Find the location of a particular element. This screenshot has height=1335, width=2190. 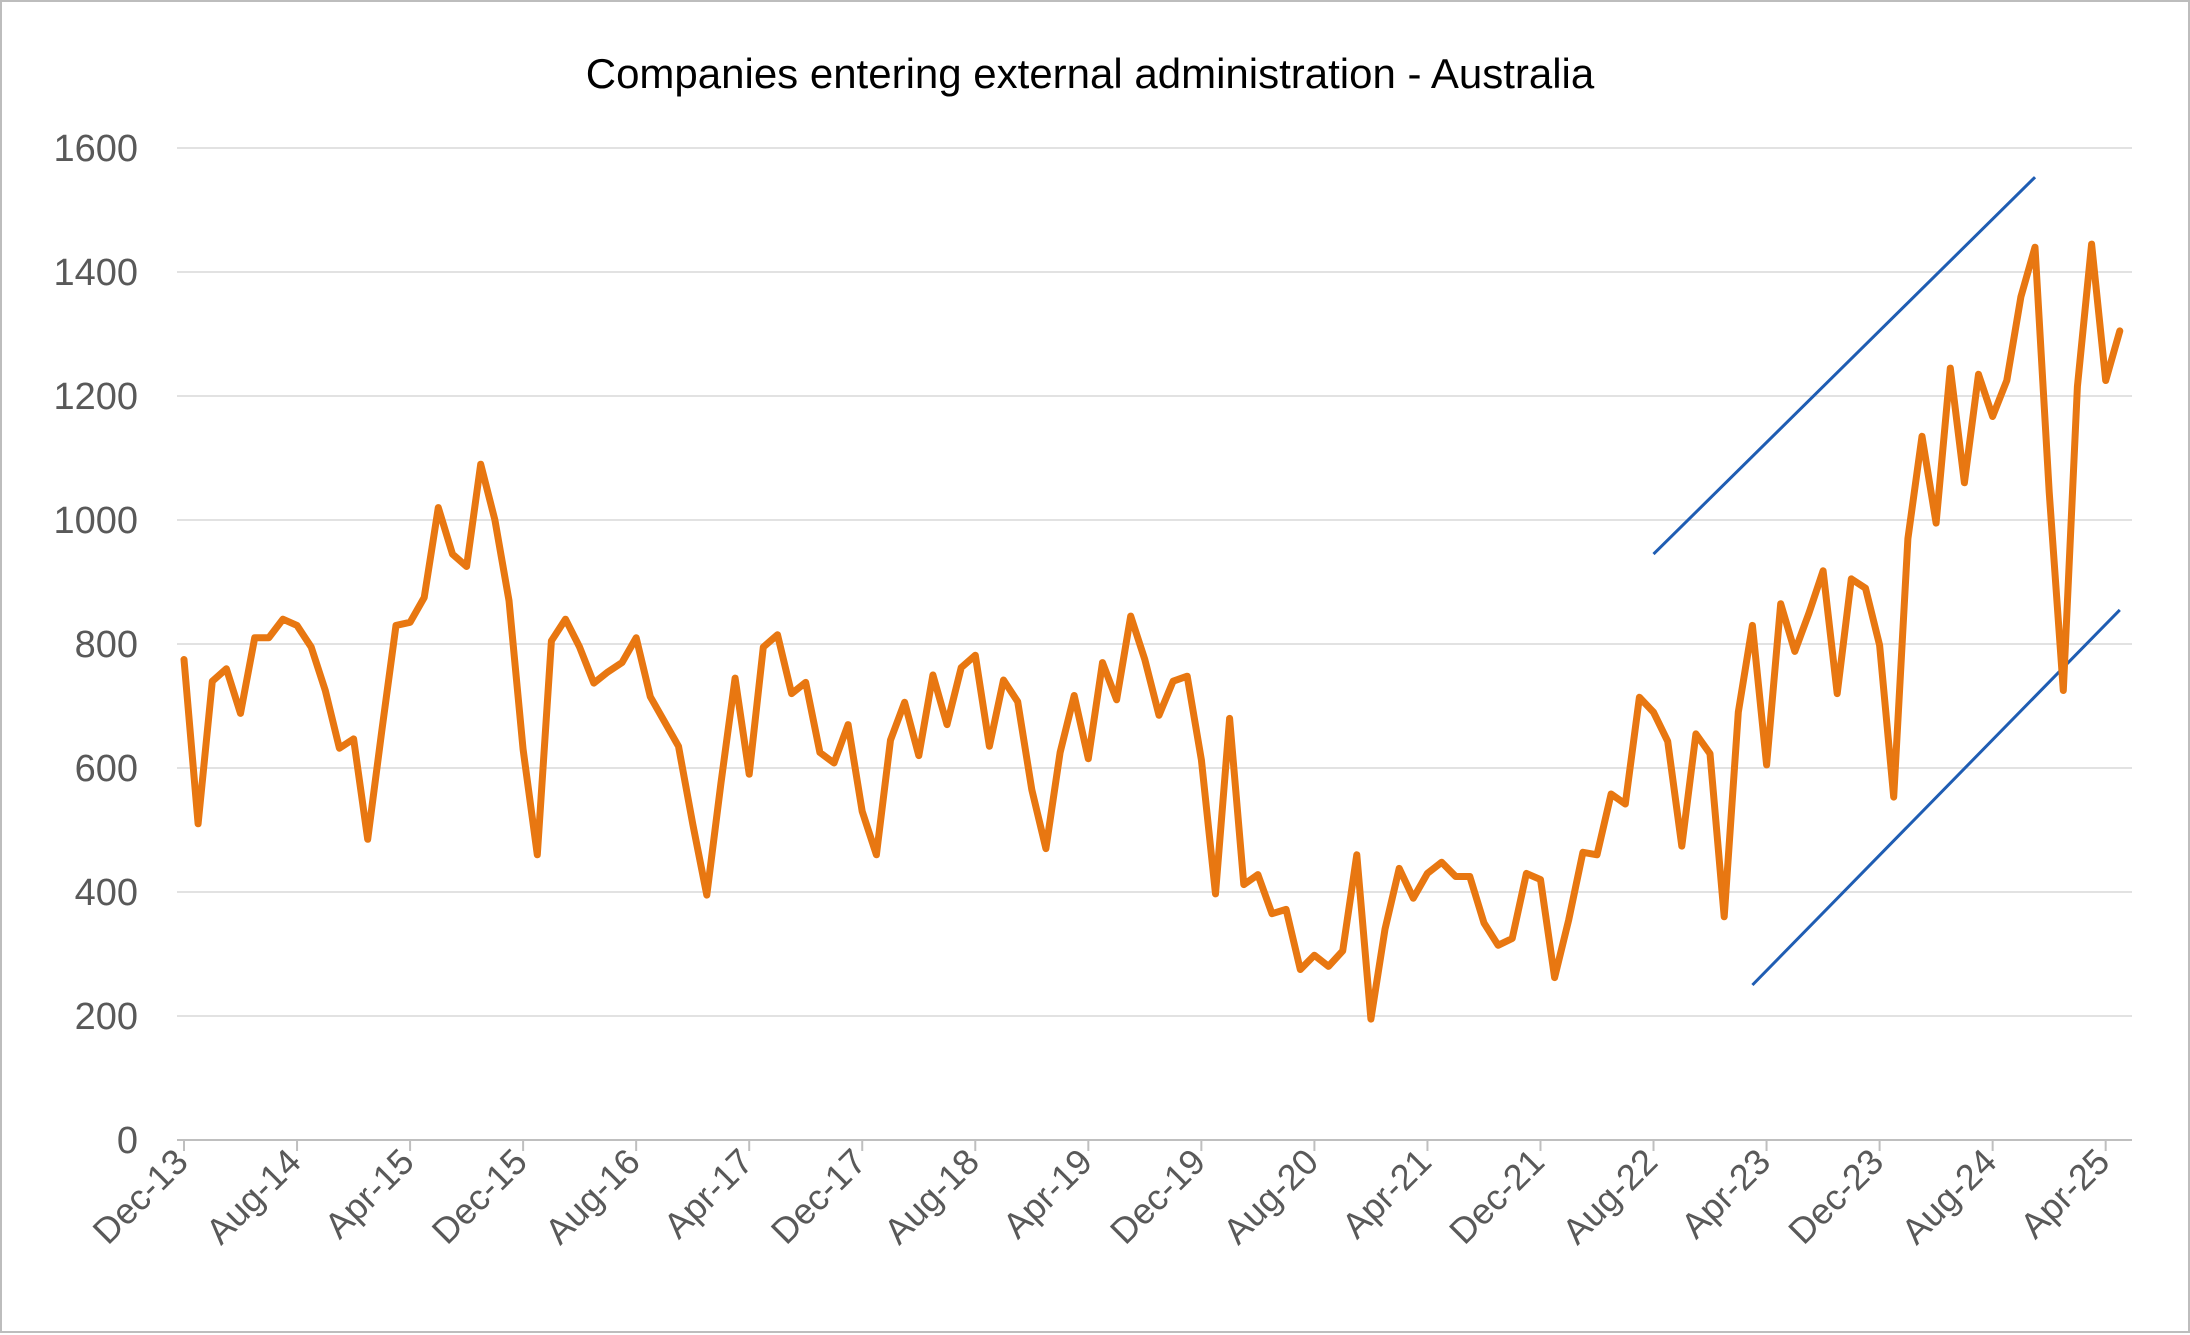

x-tick-label-Dec-13: Dec-13 is located at coordinates (140, 1196).